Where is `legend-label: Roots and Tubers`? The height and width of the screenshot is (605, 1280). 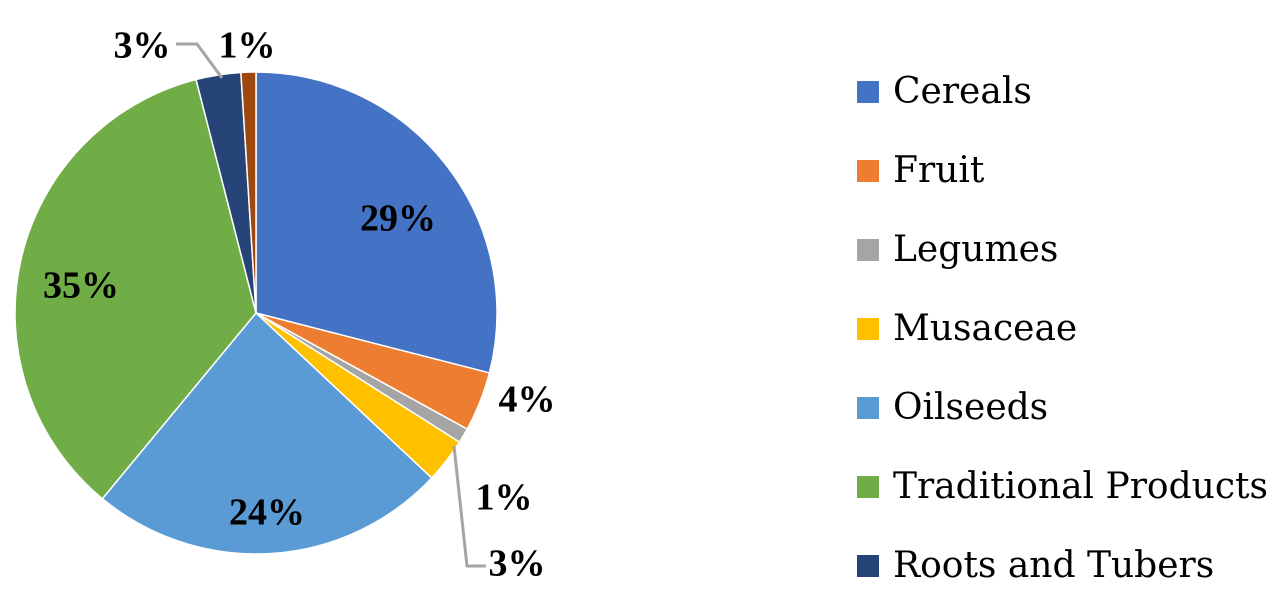
legend-label: Roots and Tubers is located at coordinates (1054, 565).